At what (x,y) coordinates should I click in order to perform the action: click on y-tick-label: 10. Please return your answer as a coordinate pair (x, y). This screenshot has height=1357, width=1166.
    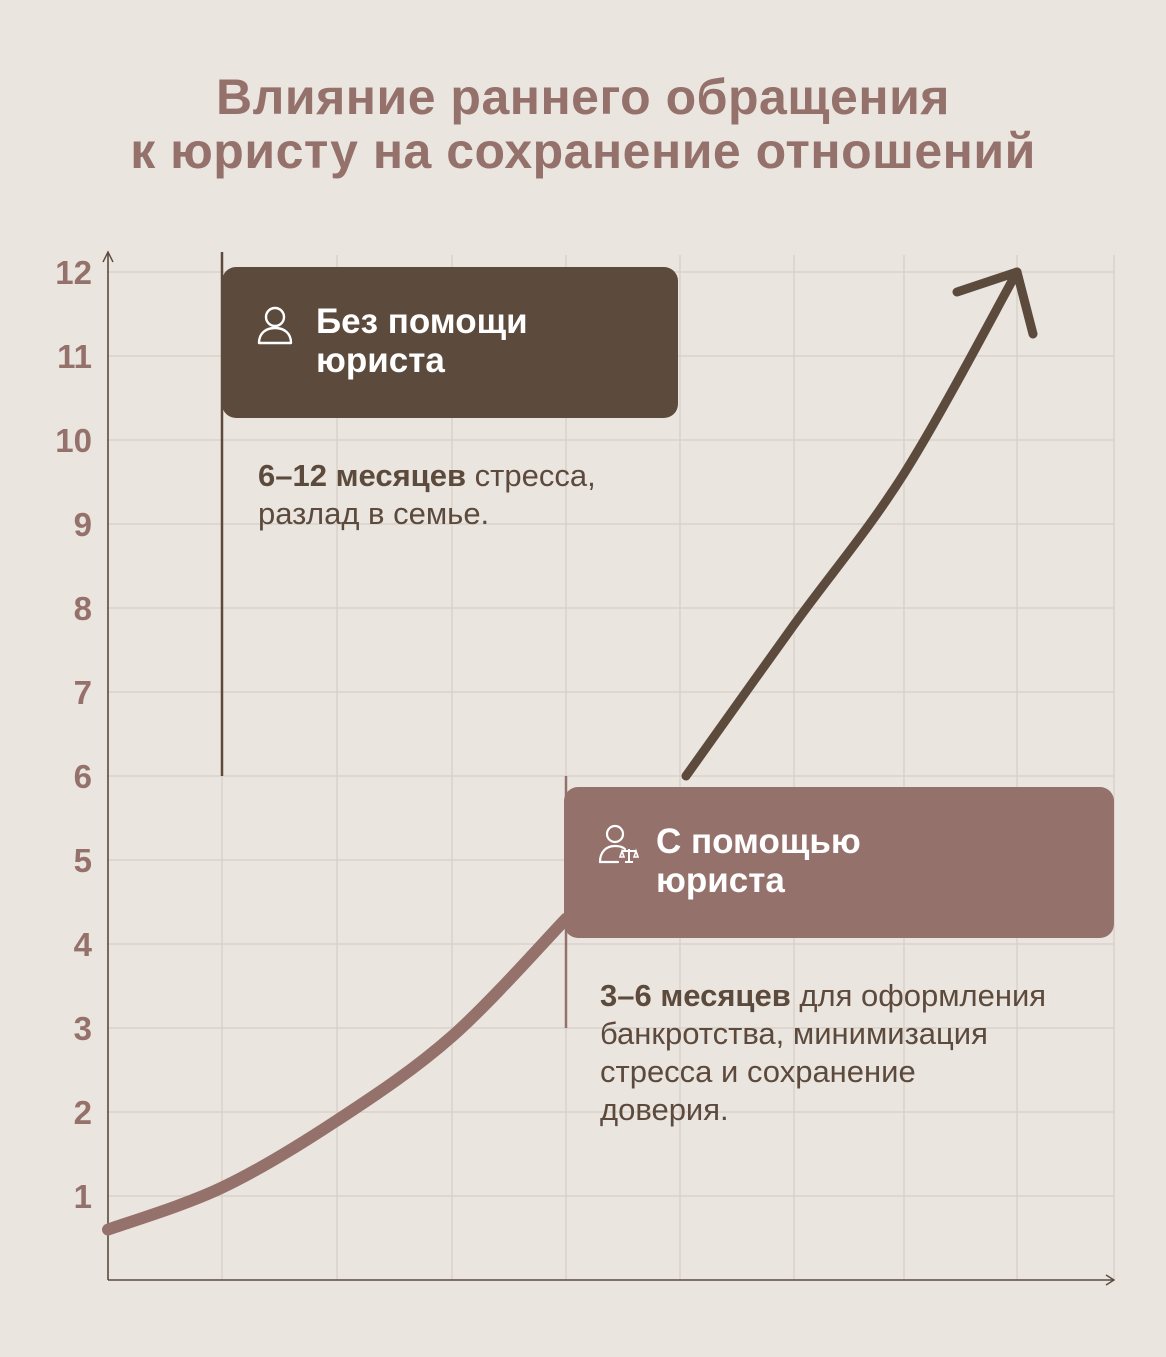
    Looking at the image, I should click on (73, 440).